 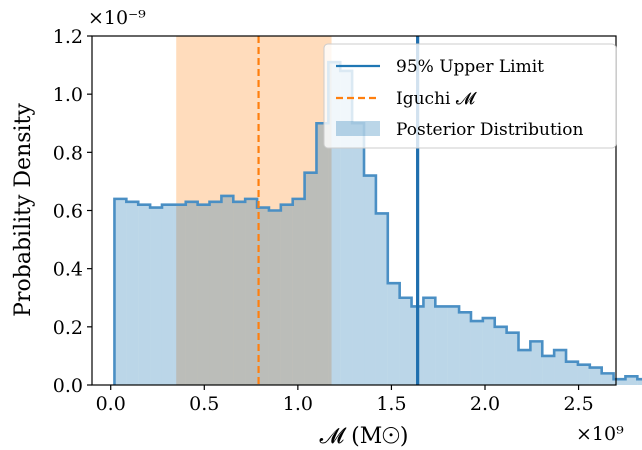 What do you see at coordinates (68, 37) in the screenshot?
I see `y-tick-label: 1.2` at bounding box center [68, 37].